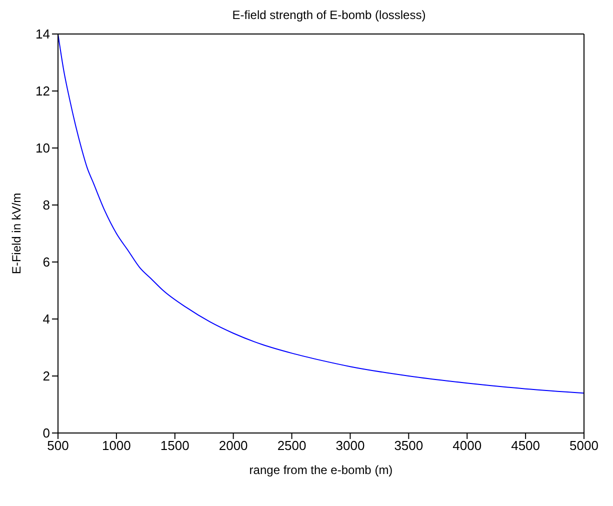 The height and width of the screenshot is (506, 613). What do you see at coordinates (350, 446) in the screenshot?
I see `x-tick-label: 3000` at bounding box center [350, 446].